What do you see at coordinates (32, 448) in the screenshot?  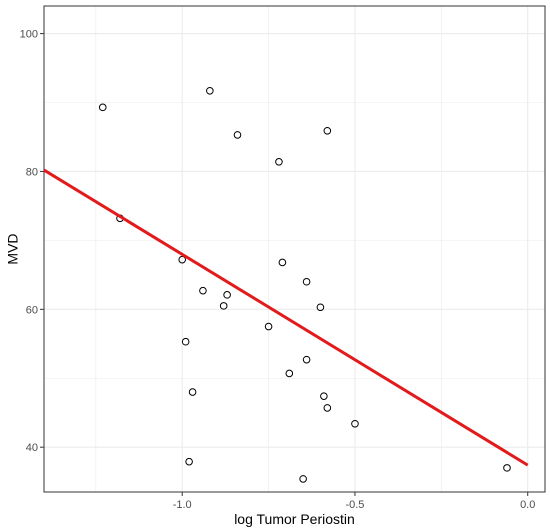 I see `y-tick-label: 40` at bounding box center [32, 448].